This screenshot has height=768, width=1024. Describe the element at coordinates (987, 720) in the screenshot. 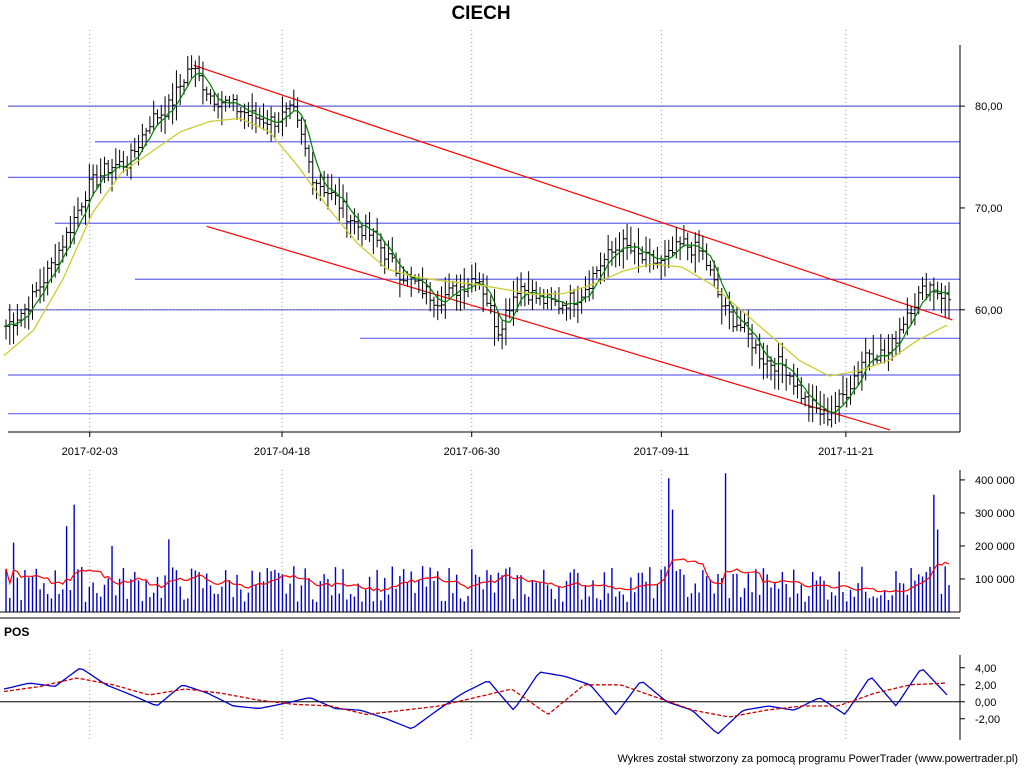

I see `pos-y-tick-label: -2,00` at that location.